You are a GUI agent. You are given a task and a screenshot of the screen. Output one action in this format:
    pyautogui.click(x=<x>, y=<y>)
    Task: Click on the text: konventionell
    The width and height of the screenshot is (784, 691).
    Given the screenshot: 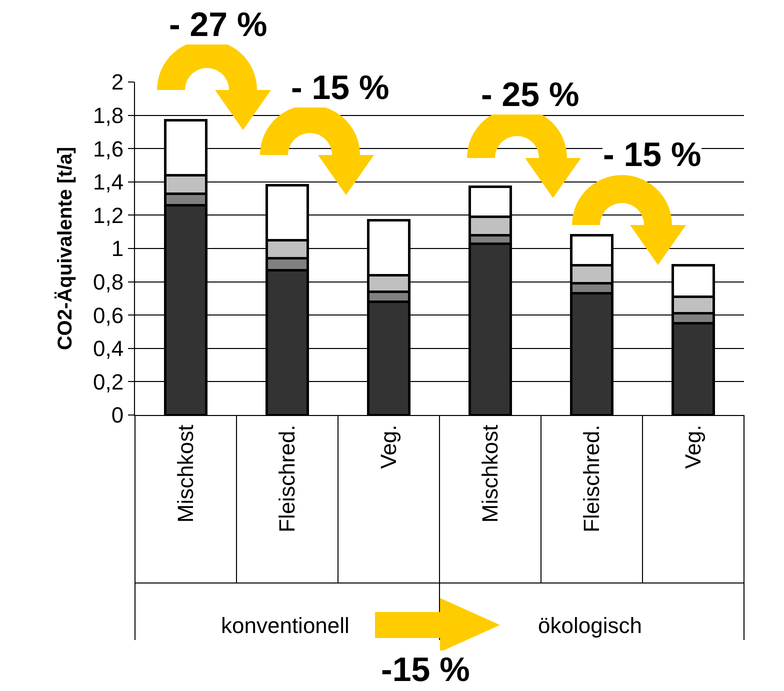 What is the action you would take?
    pyautogui.click(x=285, y=625)
    